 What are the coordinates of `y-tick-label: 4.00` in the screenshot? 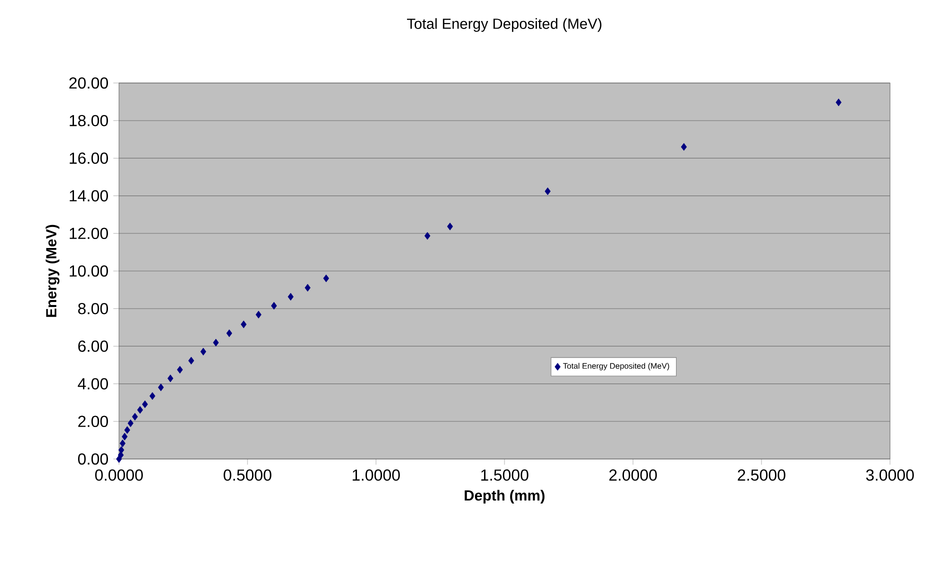 It's located at (93, 384).